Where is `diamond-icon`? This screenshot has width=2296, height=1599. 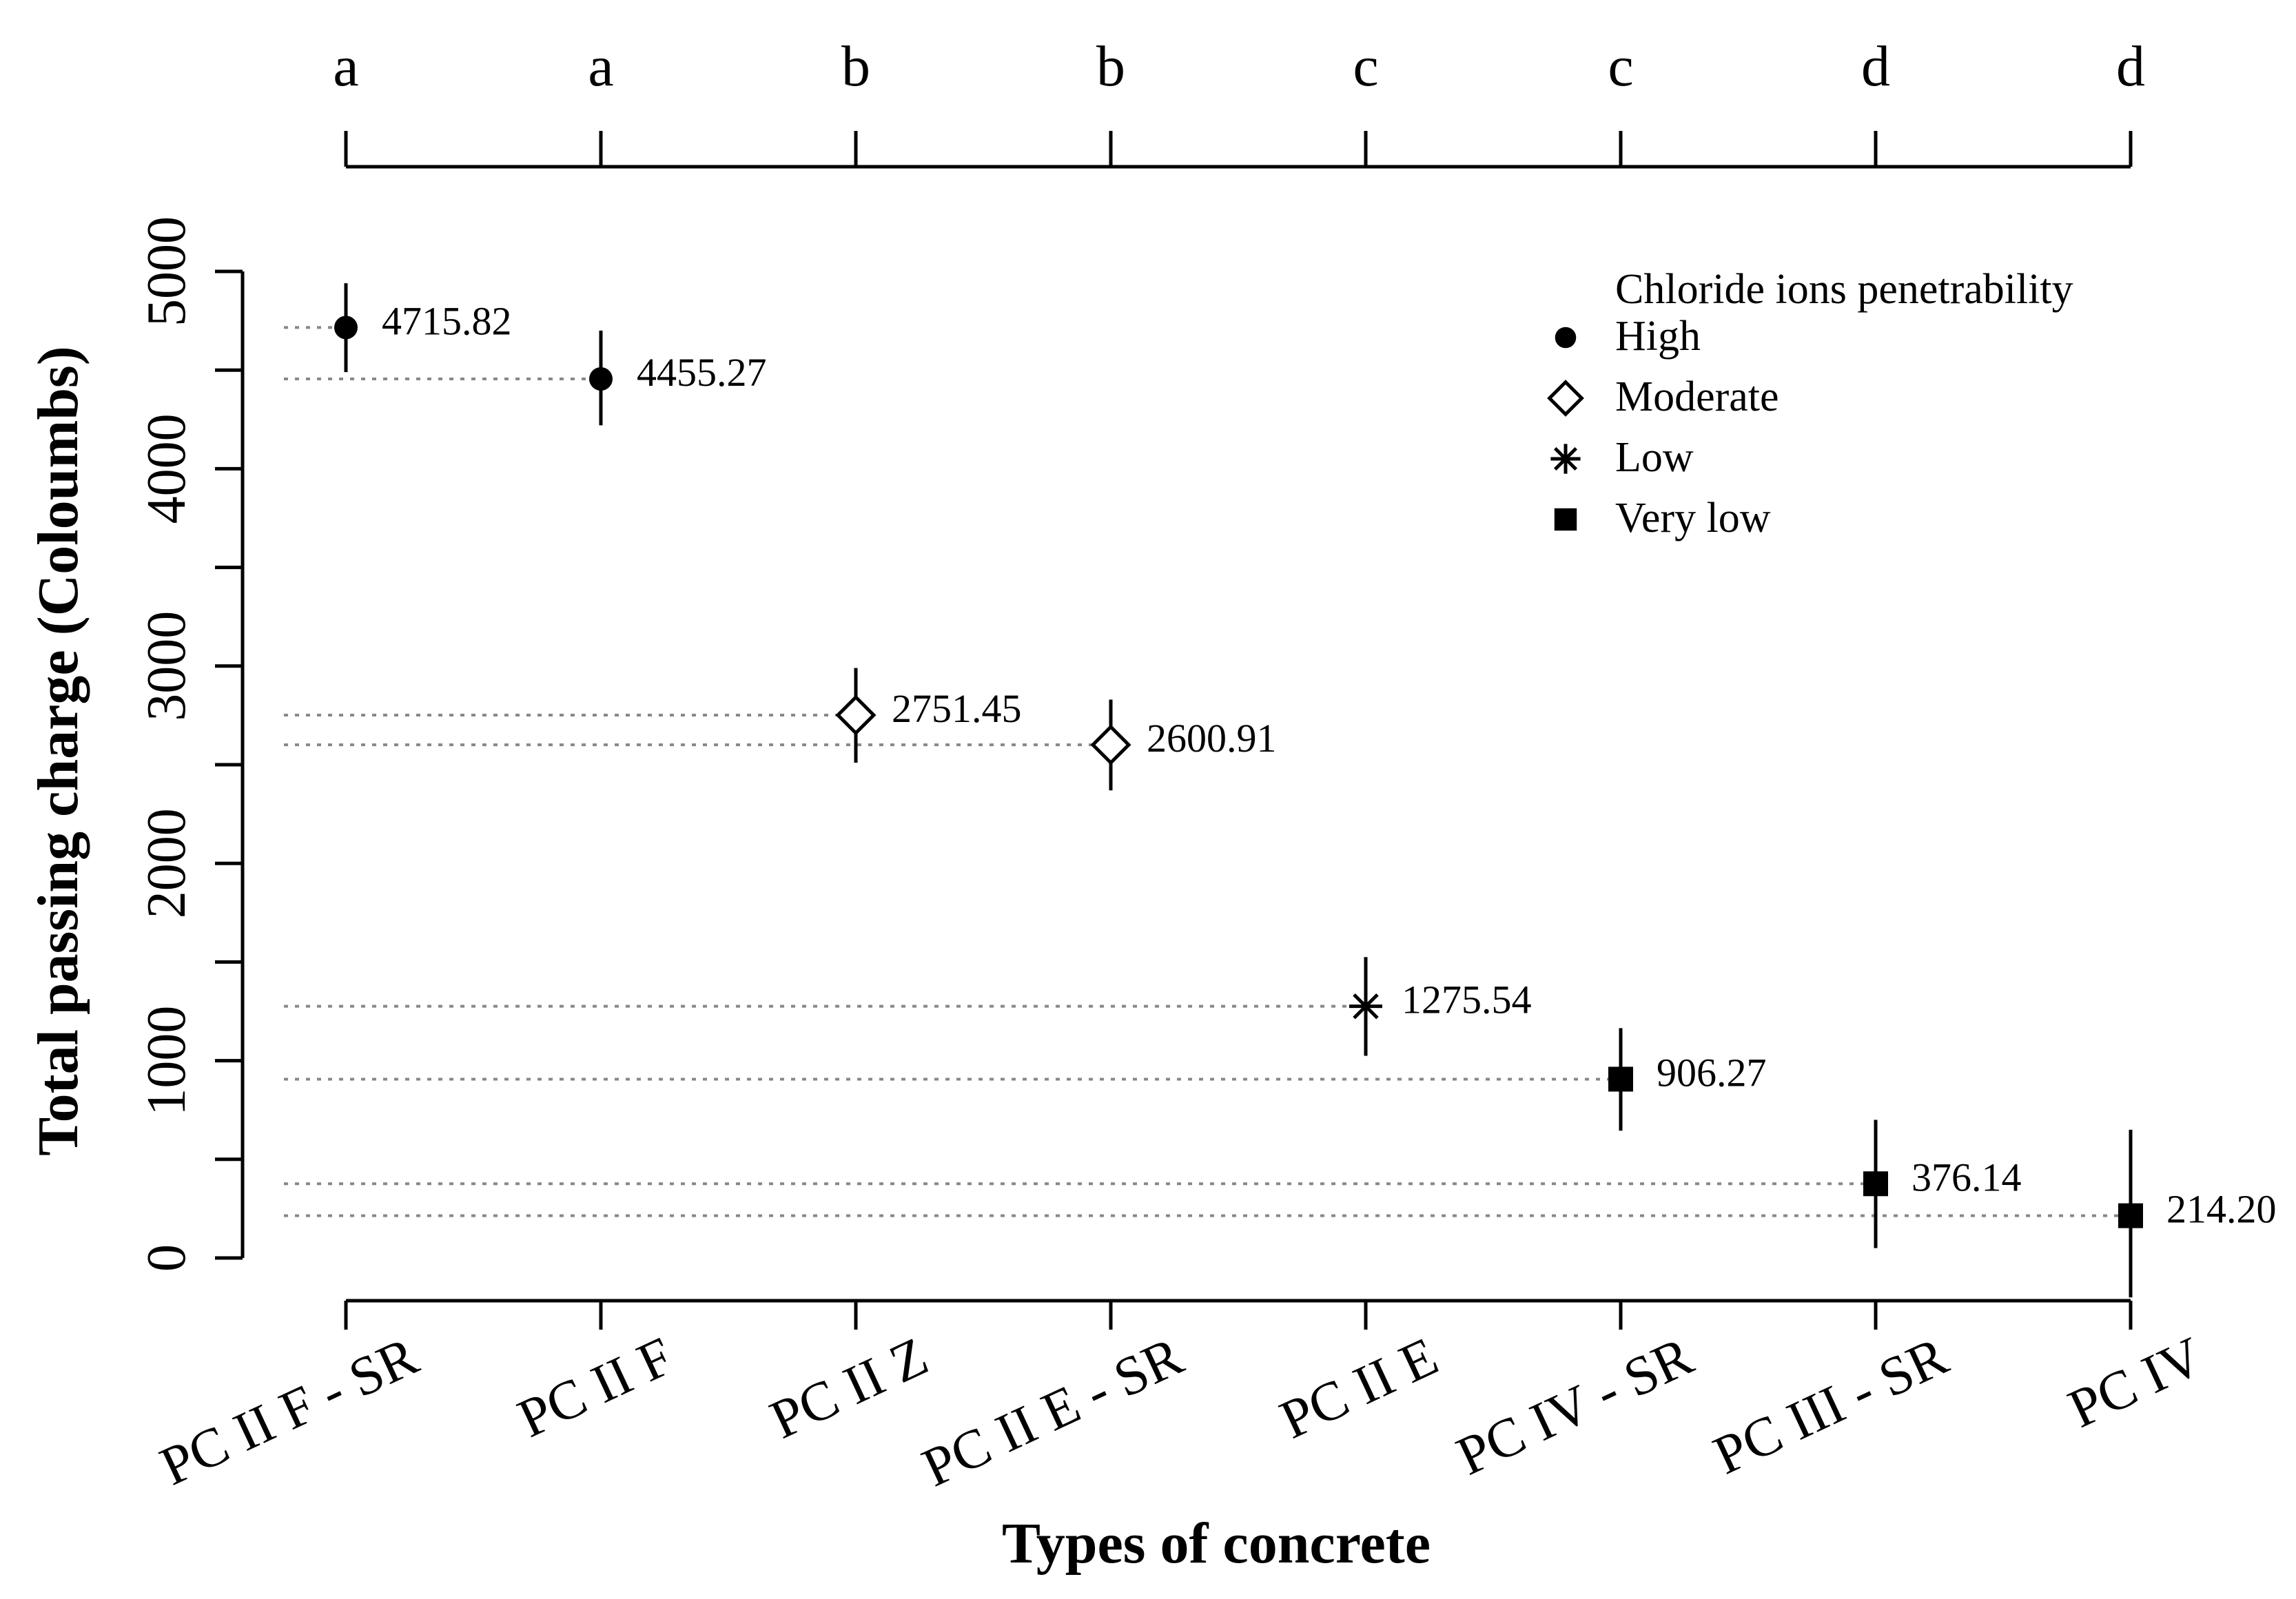 diamond-icon is located at coordinates (1565, 398).